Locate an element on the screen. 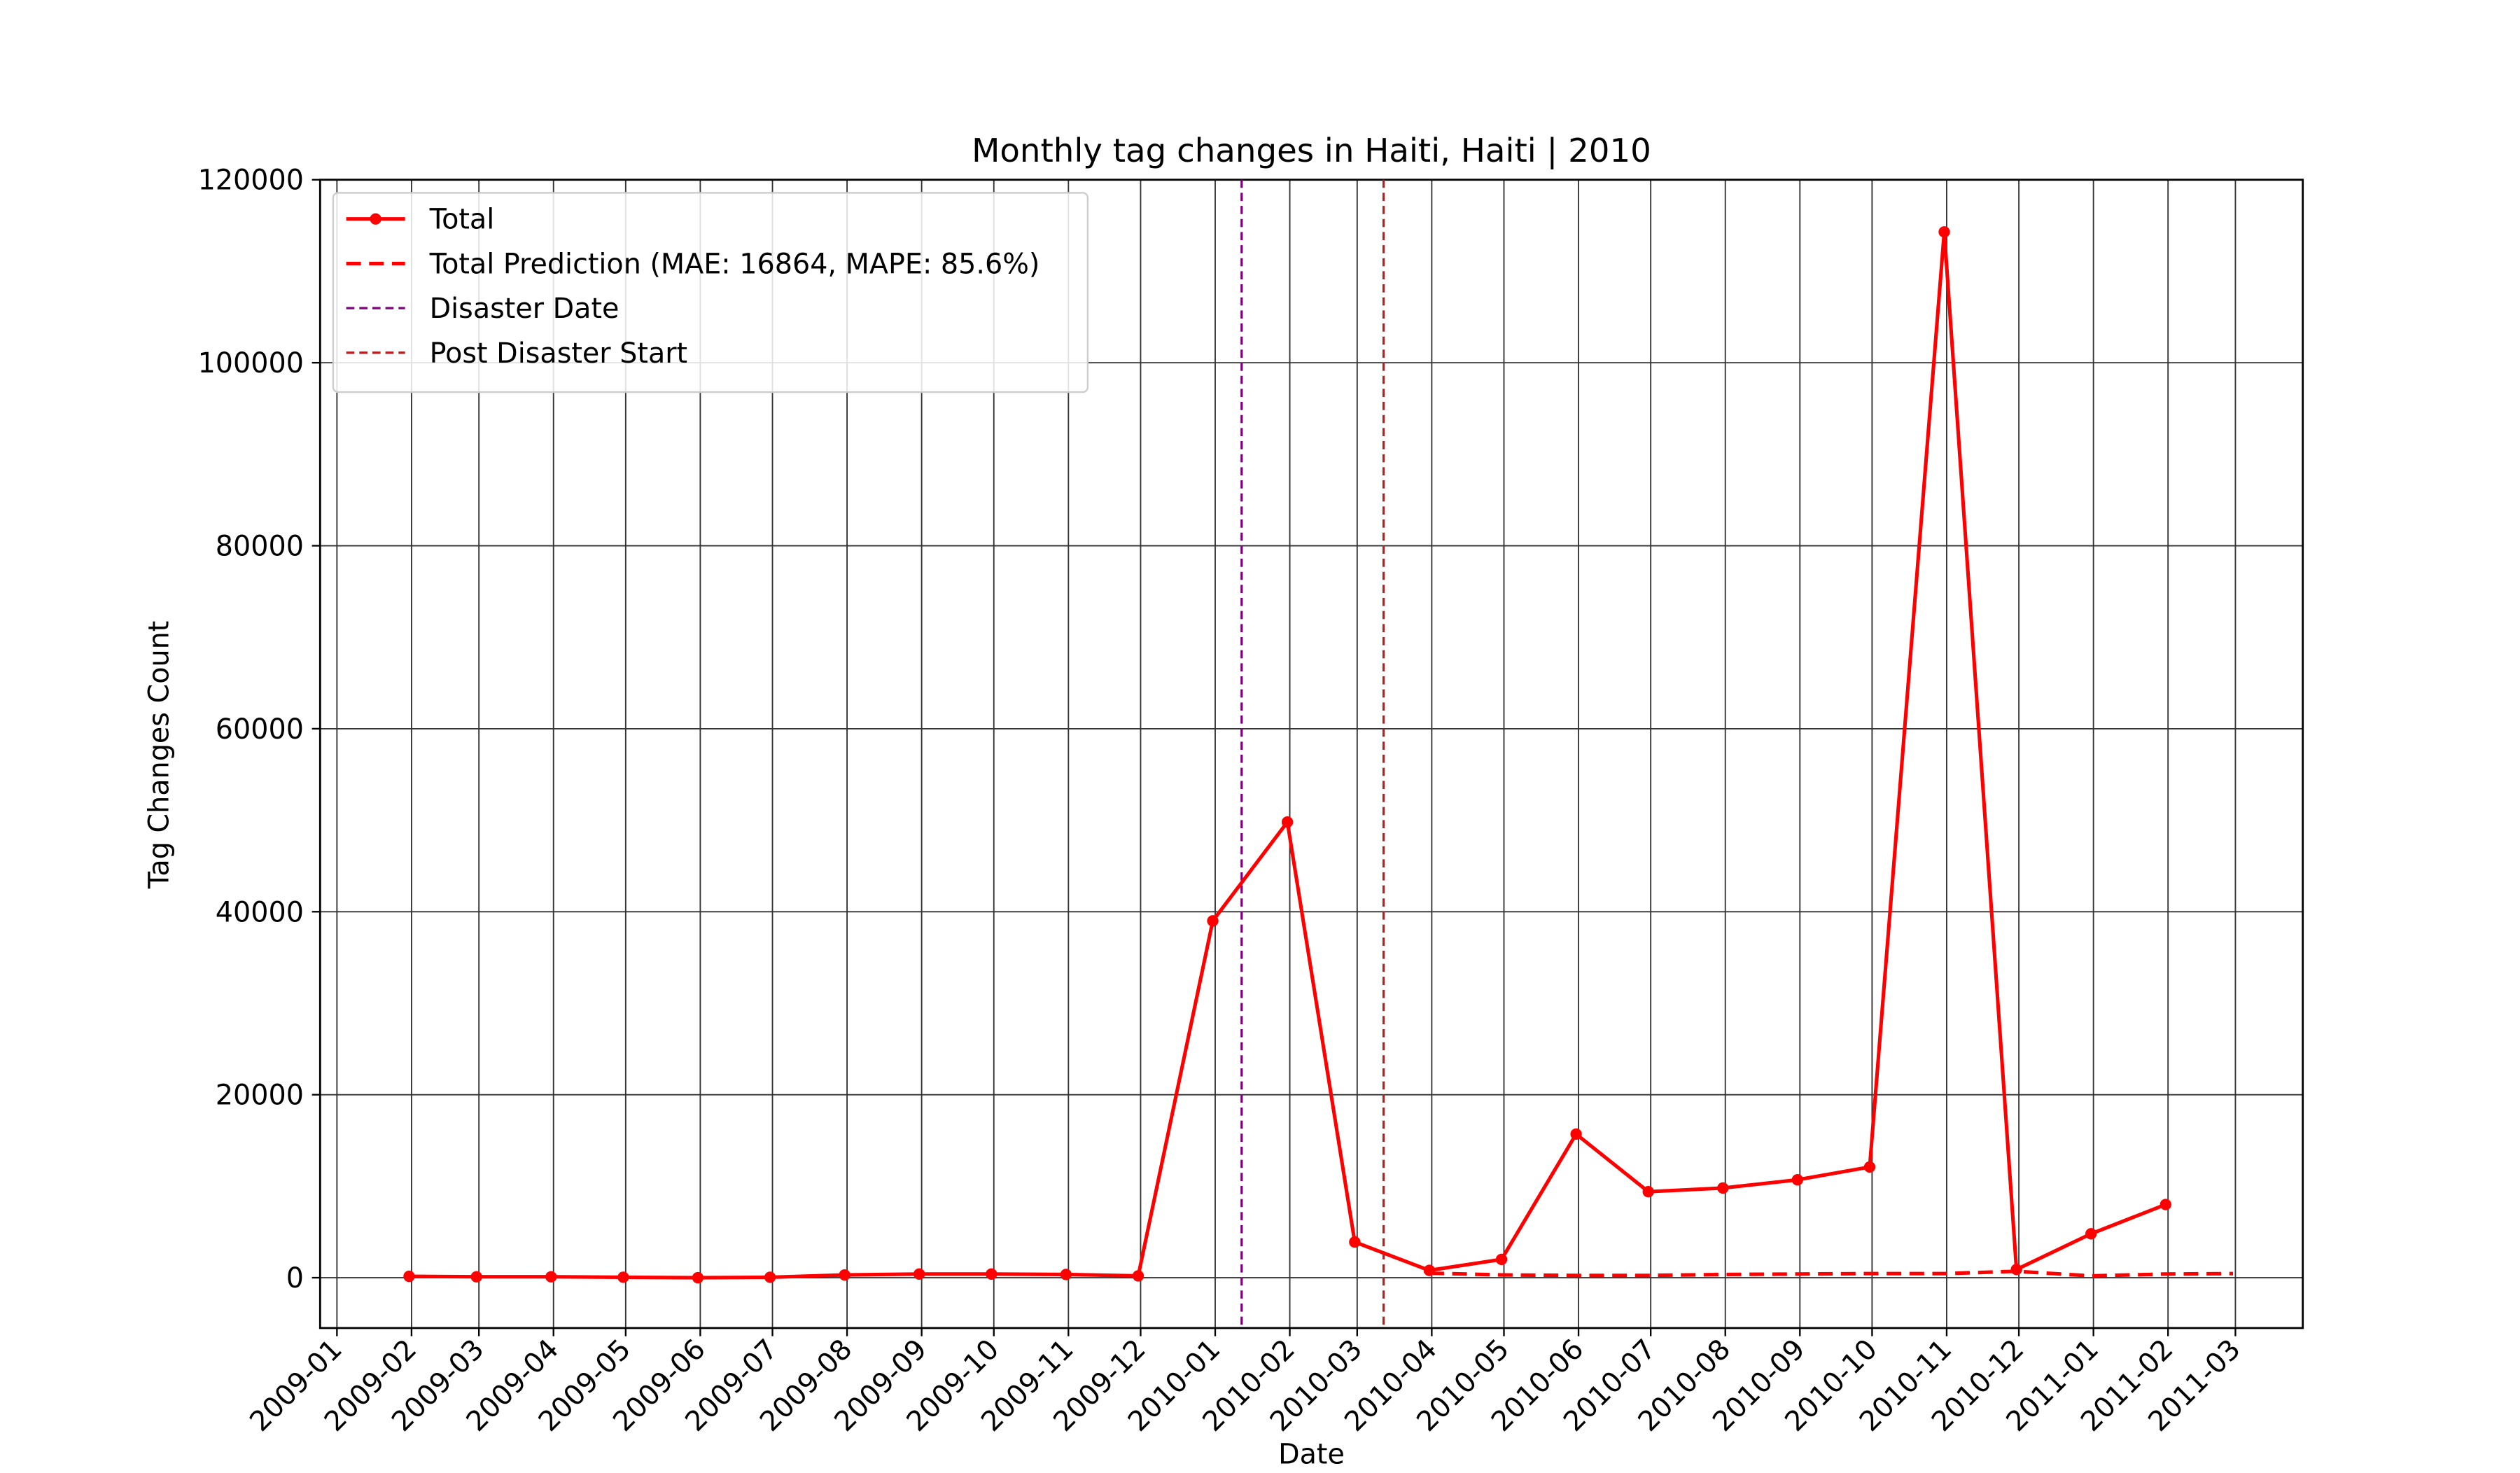 The image size is (2520, 1473). series-line is located at coordinates (1831, 1273).